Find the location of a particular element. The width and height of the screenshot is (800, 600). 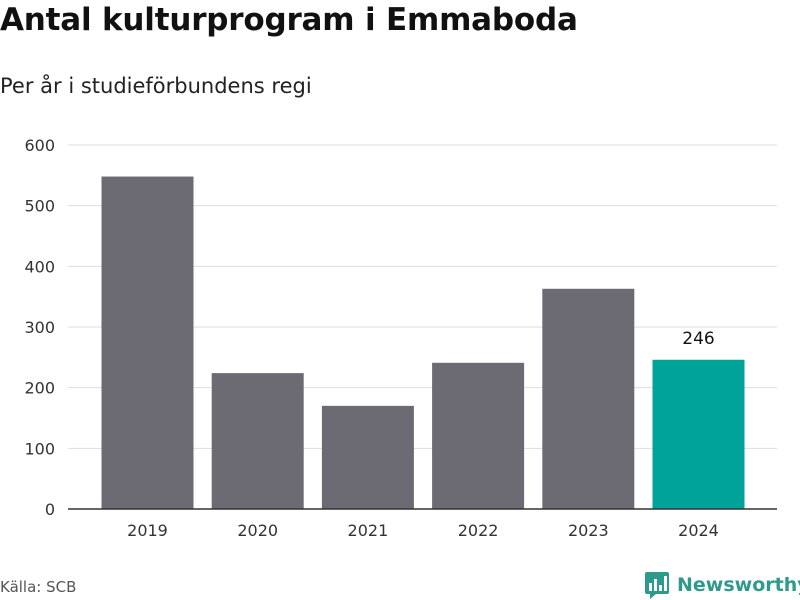

chart-subtitle: Per år i studieförbundens regi is located at coordinates (156, 86).